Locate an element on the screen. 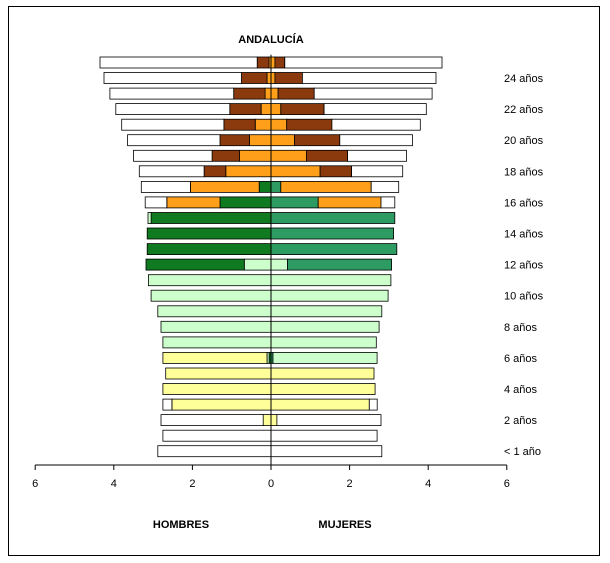 This screenshot has height=563, width=610. x-tick-label-0: 6 is located at coordinates (35, 484).